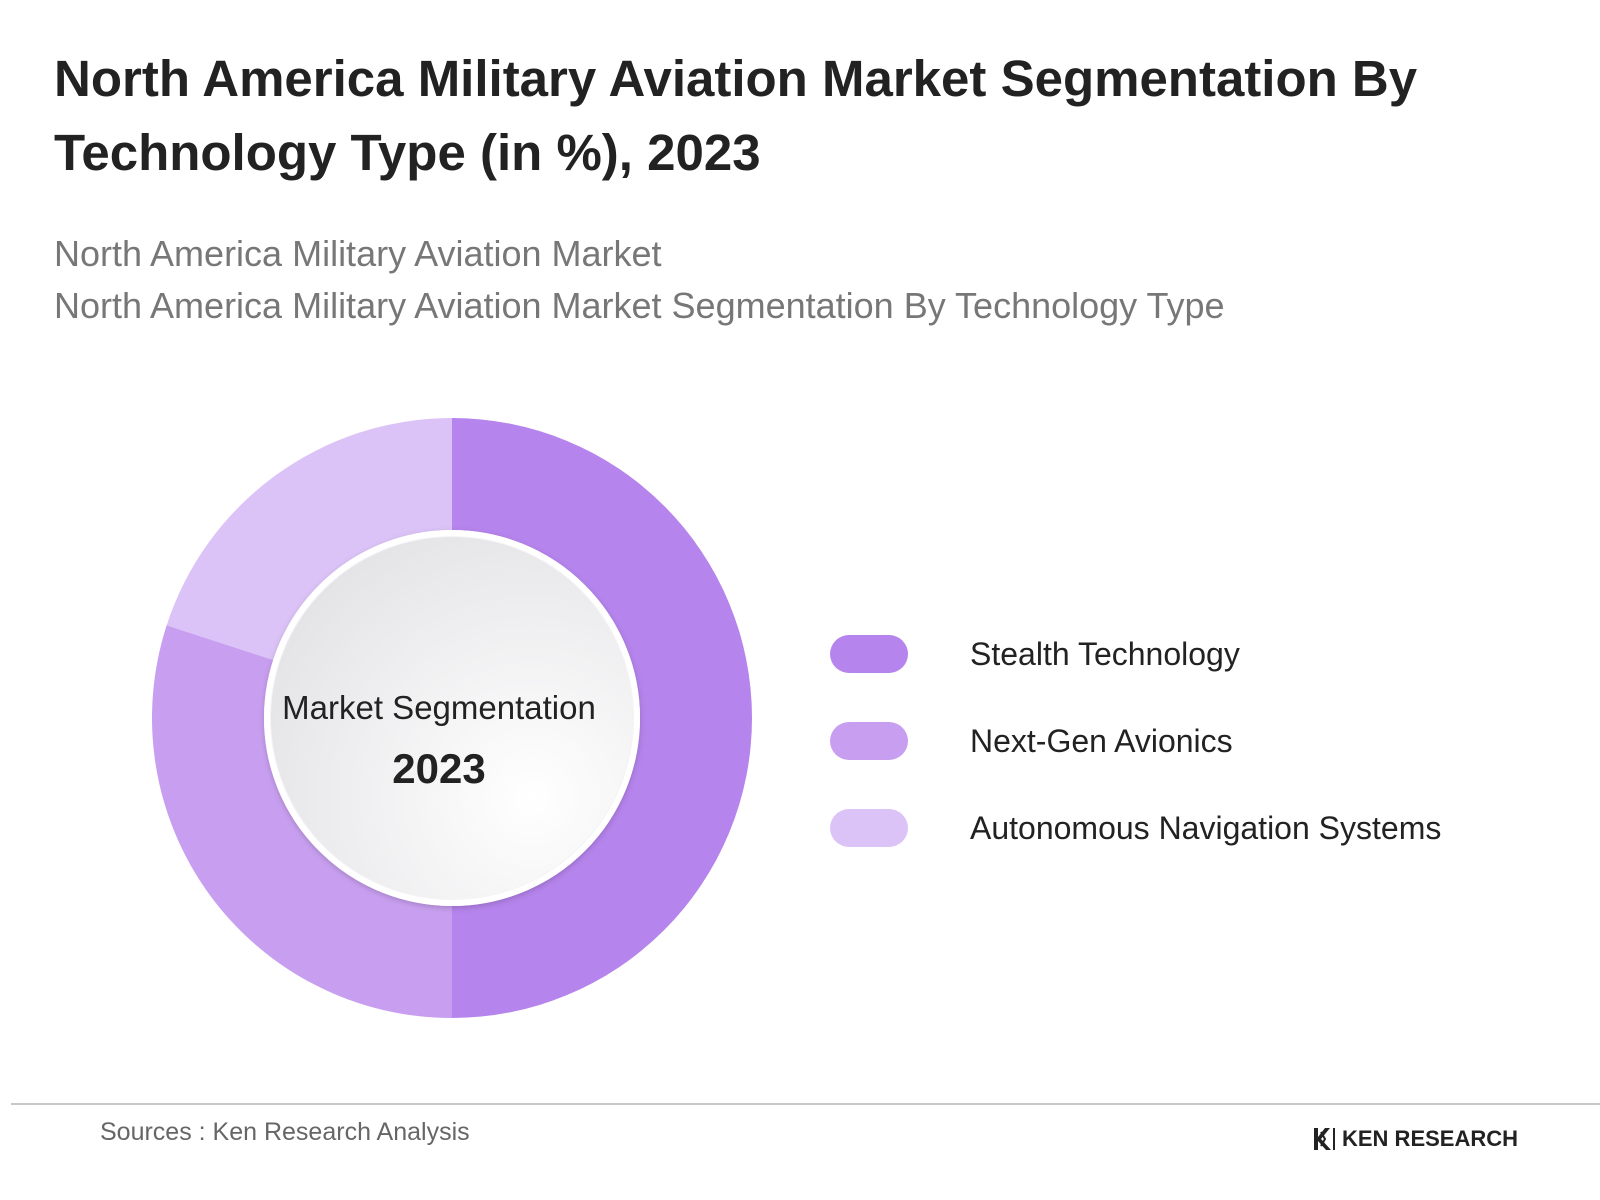 This screenshot has width=1600, height=1200. Describe the element at coordinates (1105, 654) in the screenshot. I see `legend-label-stealth-technology: Stealth Technology` at that location.